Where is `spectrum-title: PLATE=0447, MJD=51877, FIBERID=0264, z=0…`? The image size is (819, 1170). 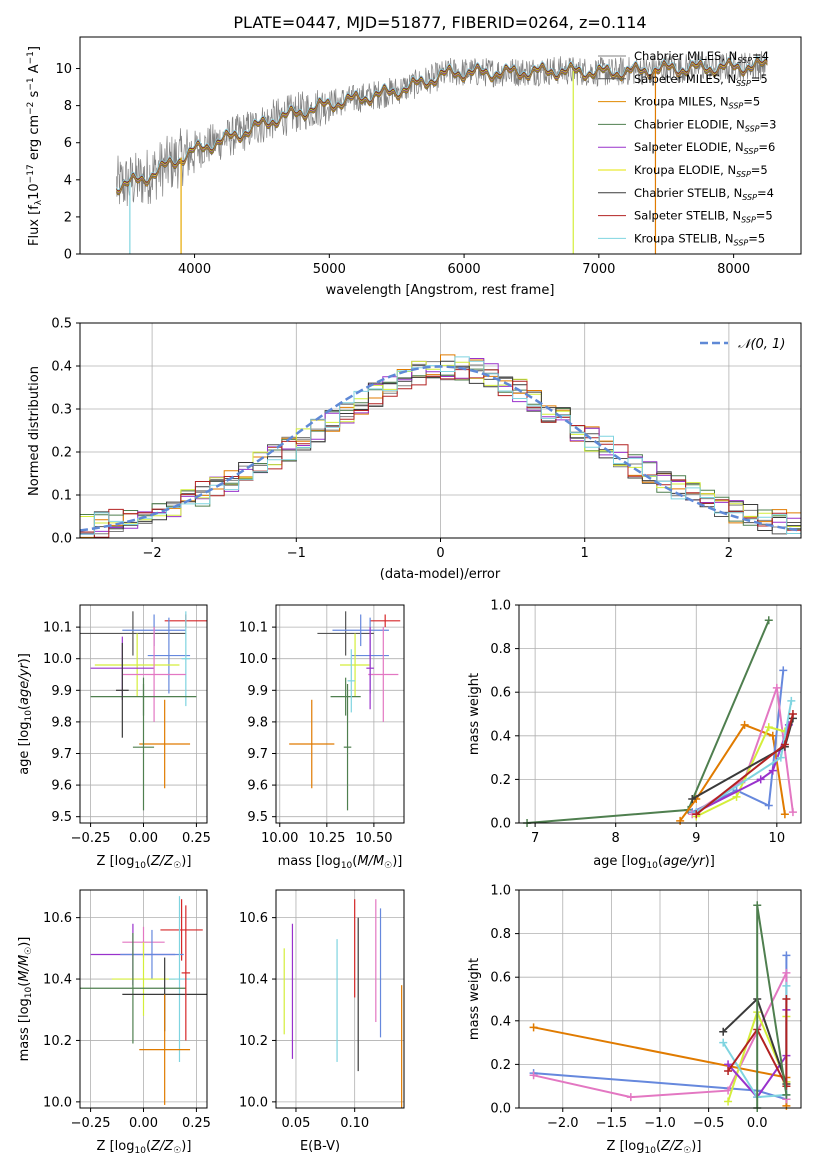 spectrum-title: PLATE=0447, MJD=51877, FIBERID=0264, z=0… is located at coordinates (439, 22).